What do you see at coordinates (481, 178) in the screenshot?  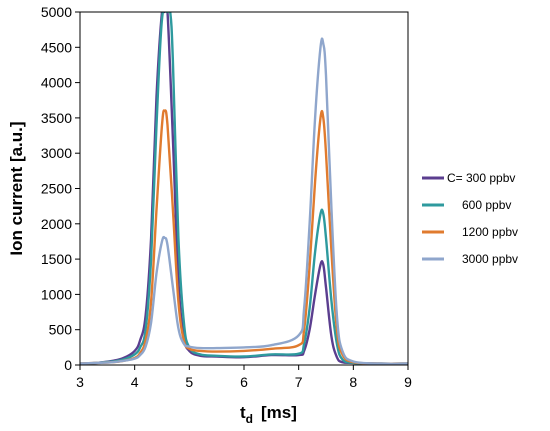 I see `legend-label-1: C= 300 ppbv` at bounding box center [481, 178].